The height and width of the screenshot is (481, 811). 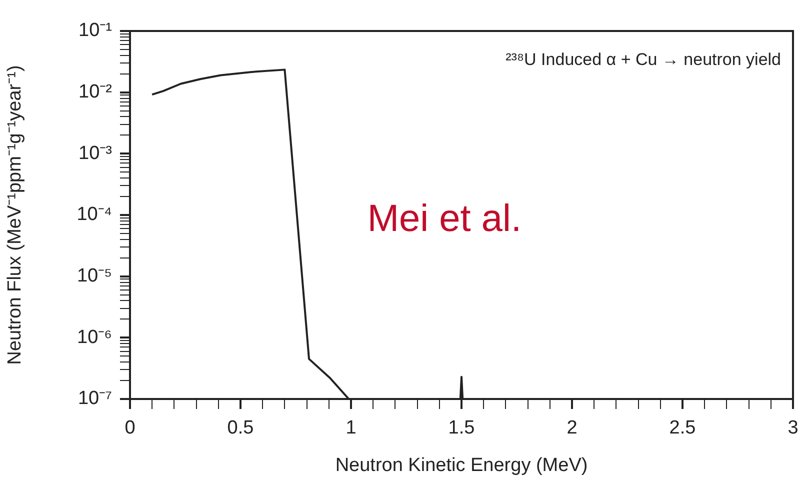 What do you see at coordinates (461, 465) in the screenshot?
I see `x-axis-title: Neutron Kinetic Energy (MeV)` at bounding box center [461, 465].